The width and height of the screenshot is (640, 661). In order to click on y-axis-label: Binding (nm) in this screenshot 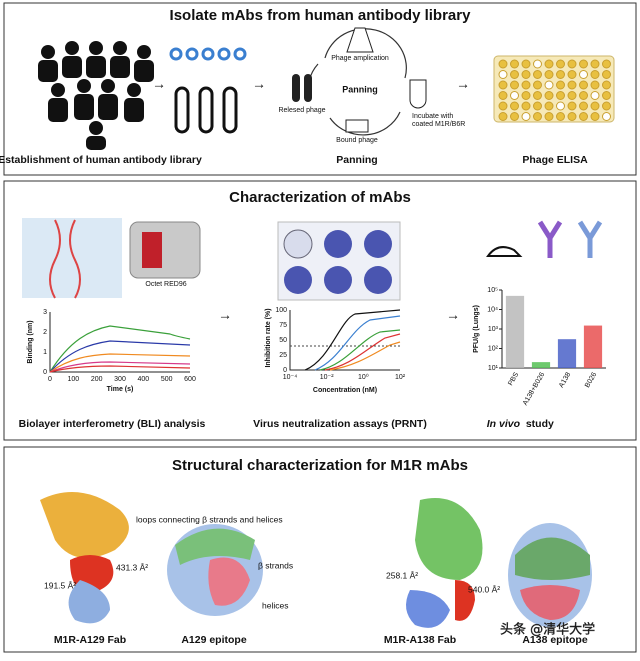, I will do `click(30, 341)`.